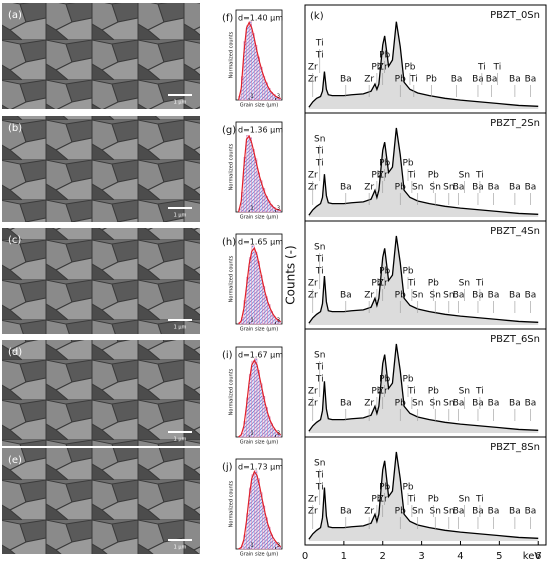 The image size is (550, 568). Describe the element at coordinates (14, 240) in the screenshot. I see `panel-label: (c)` at that location.